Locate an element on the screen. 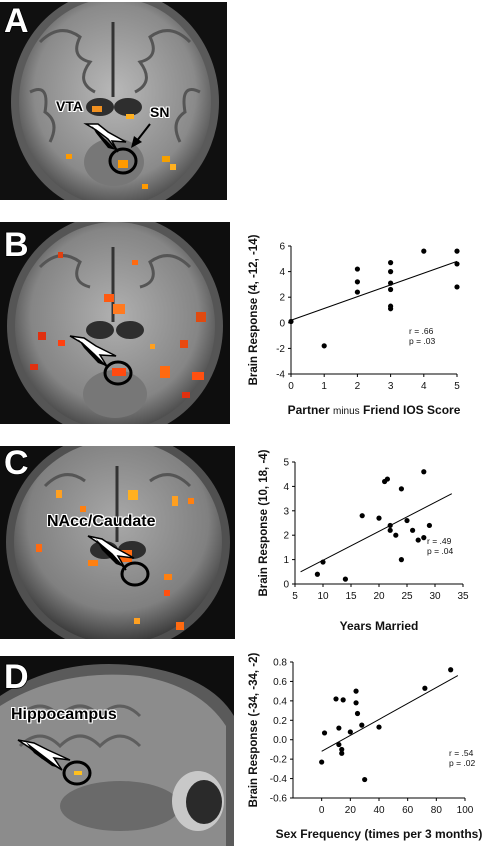 The width and height of the screenshot is (499, 853). x-axis-label: Sex Frequency (times per 3 months) is located at coordinates (379, 834).